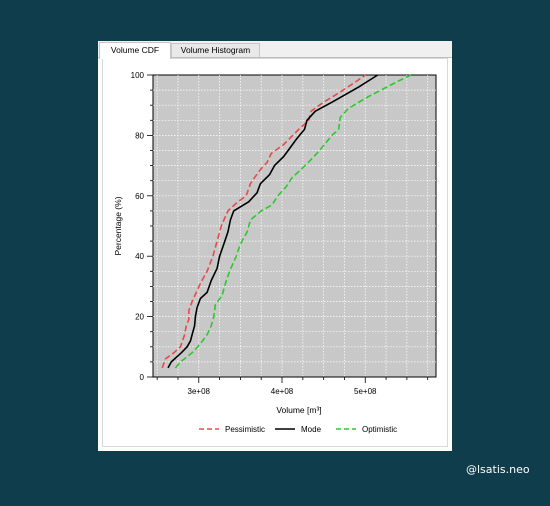 This screenshot has width=550, height=506. What do you see at coordinates (135, 50) in the screenshot?
I see `tab-volume-cdf: Volume CDF` at bounding box center [135, 50].